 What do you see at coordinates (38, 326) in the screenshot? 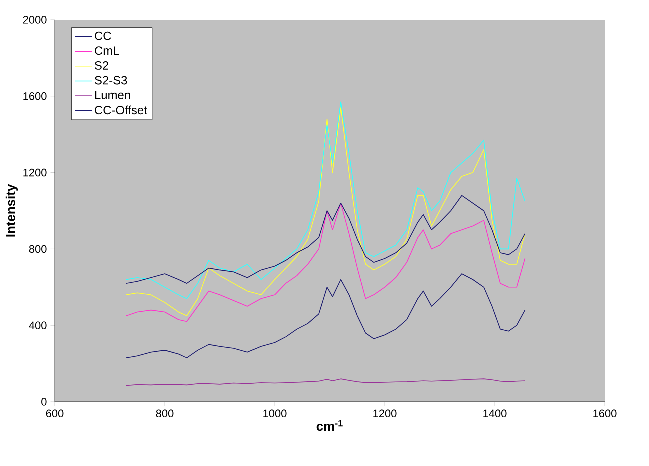
I see `y-tick-label: 400` at bounding box center [38, 326].